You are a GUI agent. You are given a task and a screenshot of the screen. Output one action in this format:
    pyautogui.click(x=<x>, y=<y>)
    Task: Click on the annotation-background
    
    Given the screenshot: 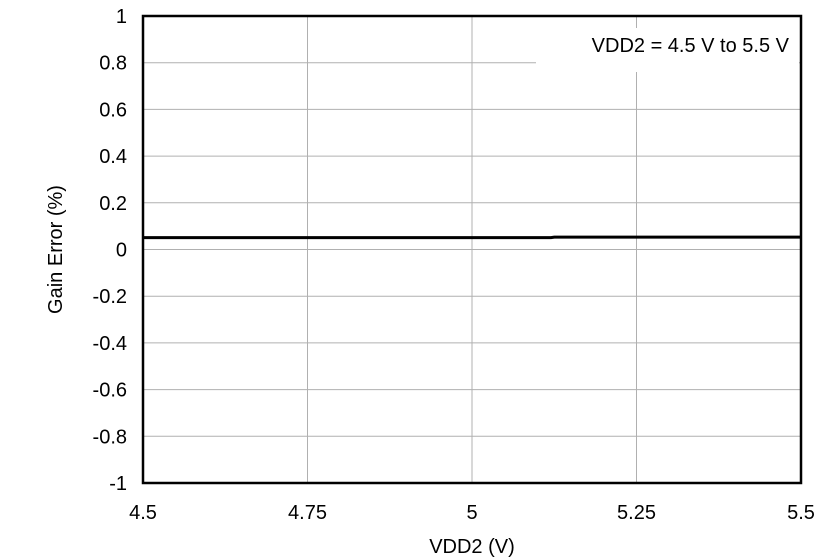 What is the action you would take?
    pyautogui.click(x=667, y=50)
    